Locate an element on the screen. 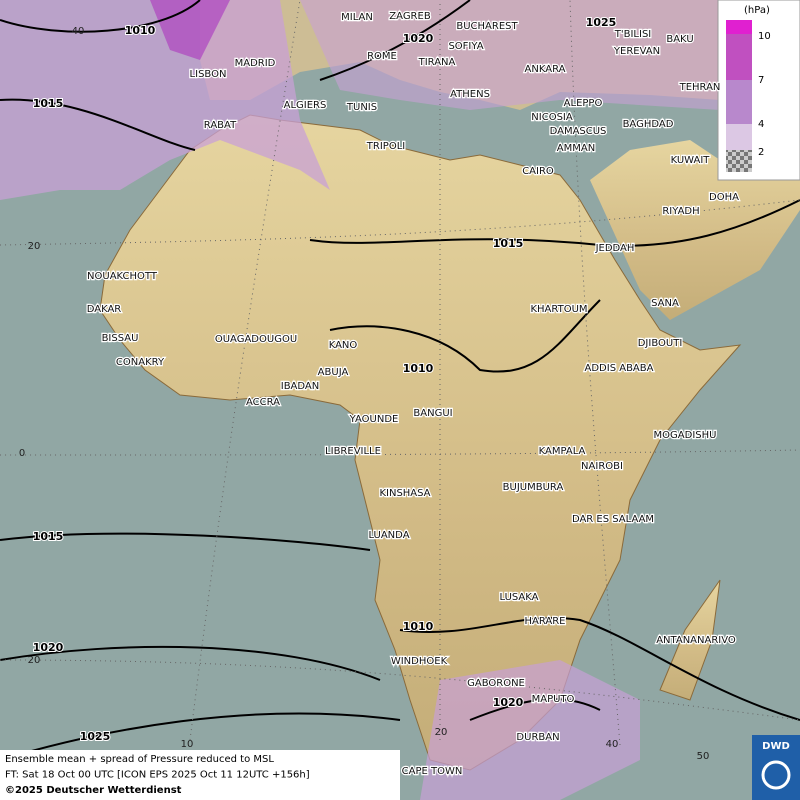 The image size is (800, 800). city-label: ROME is located at coordinates (382, 56).